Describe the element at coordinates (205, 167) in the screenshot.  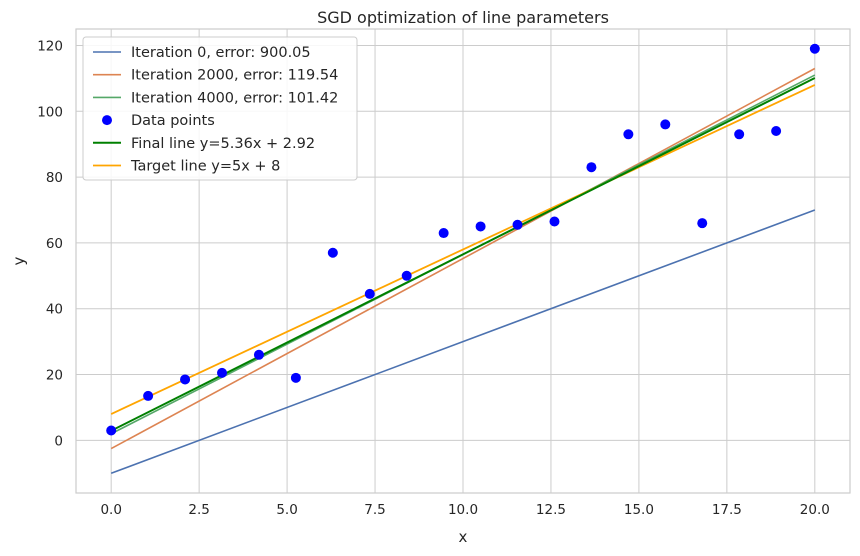
I see `legend-entry: Target line y=5x + 8` at that location.